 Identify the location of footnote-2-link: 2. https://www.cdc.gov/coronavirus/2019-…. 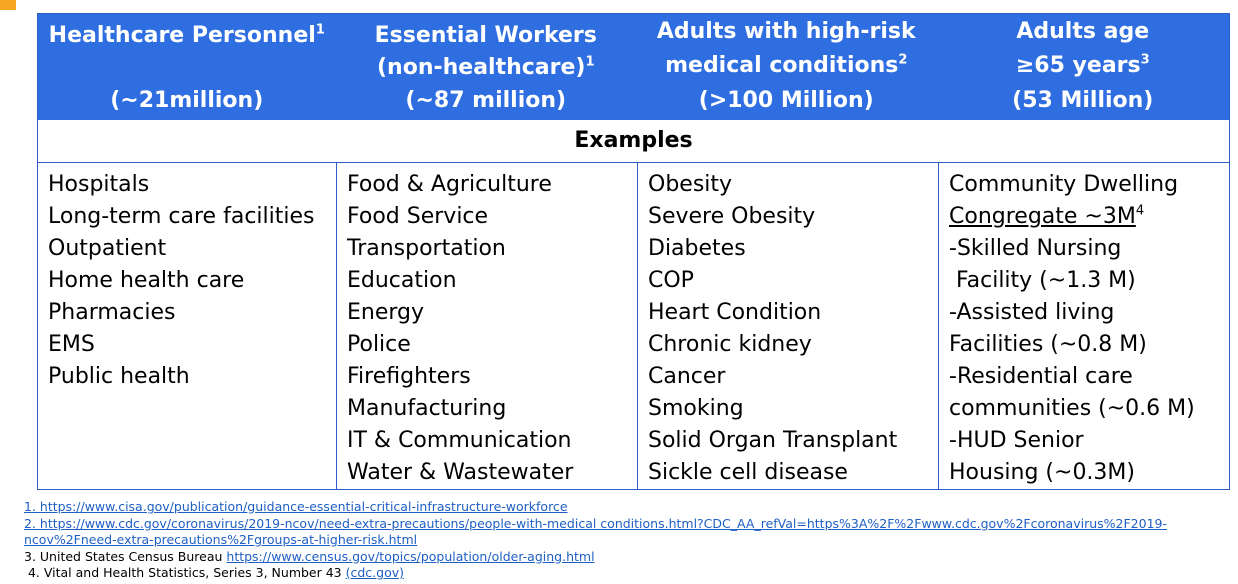
(595, 523).